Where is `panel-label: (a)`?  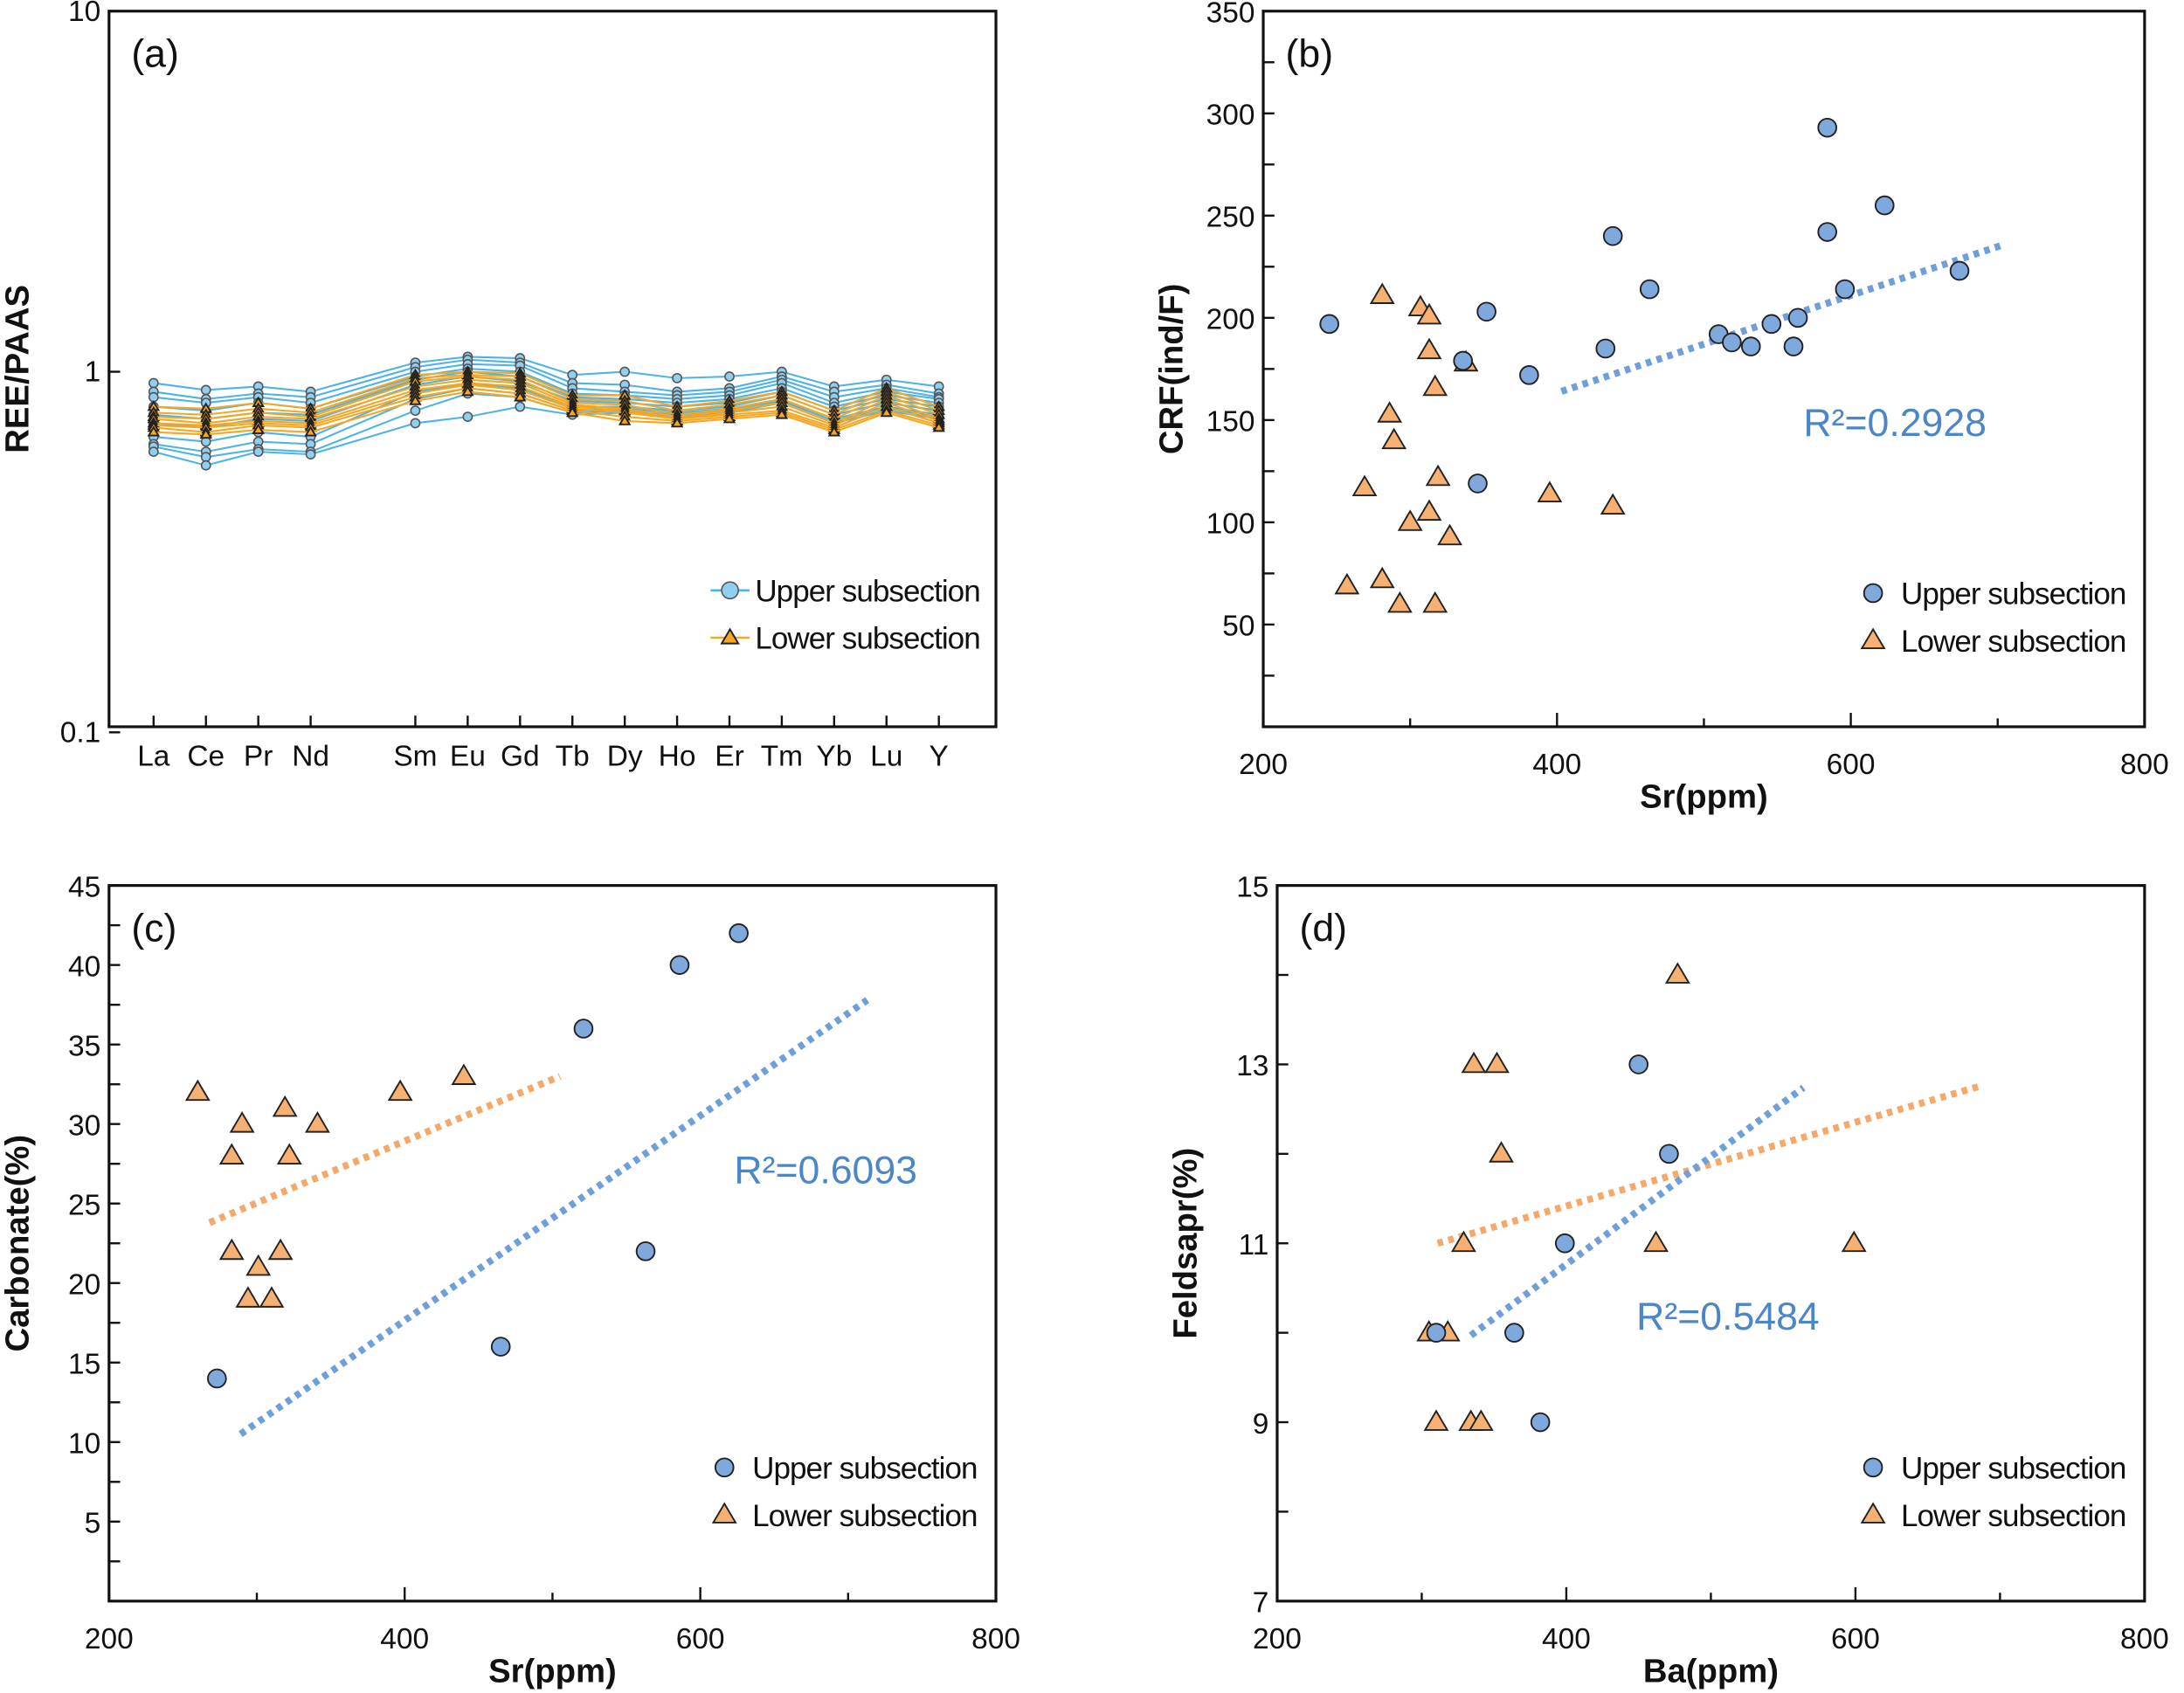 panel-label: (a) is located at coordinates (155, 54).